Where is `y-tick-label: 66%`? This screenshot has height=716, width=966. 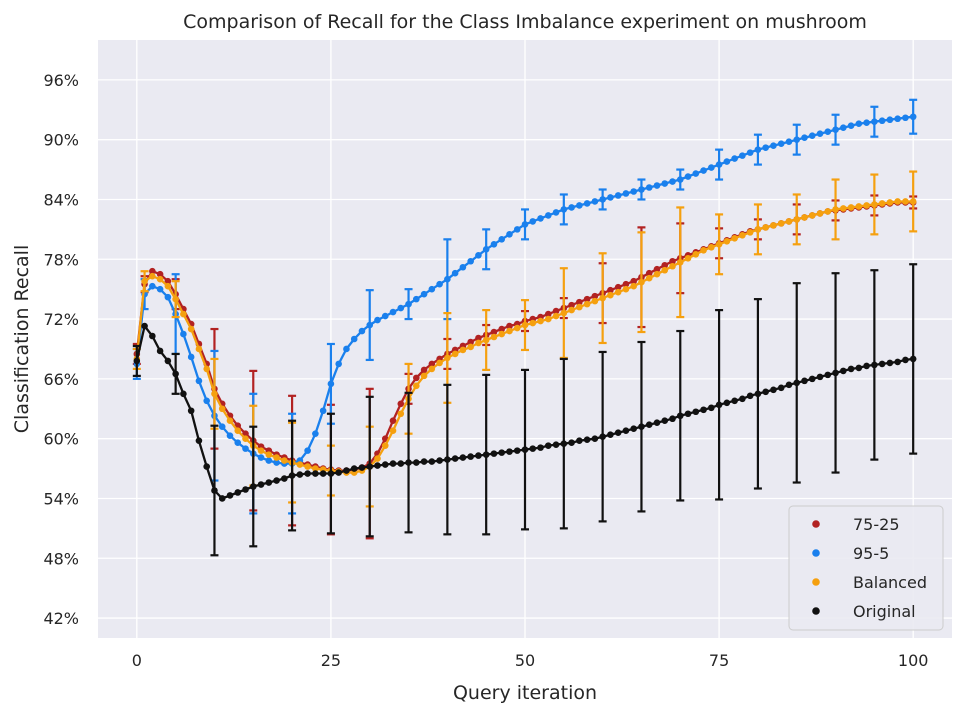 y-tick-label: 66% is located at coordinates (61, 379).